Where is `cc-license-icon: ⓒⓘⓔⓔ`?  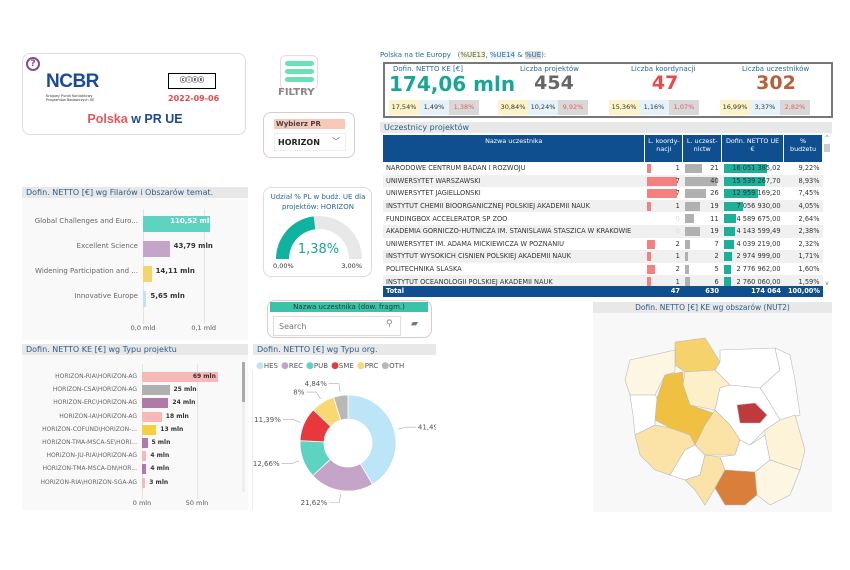
cc-license-icon: ⓒⓘⓔⓔ is located at coordinates (192, 81).